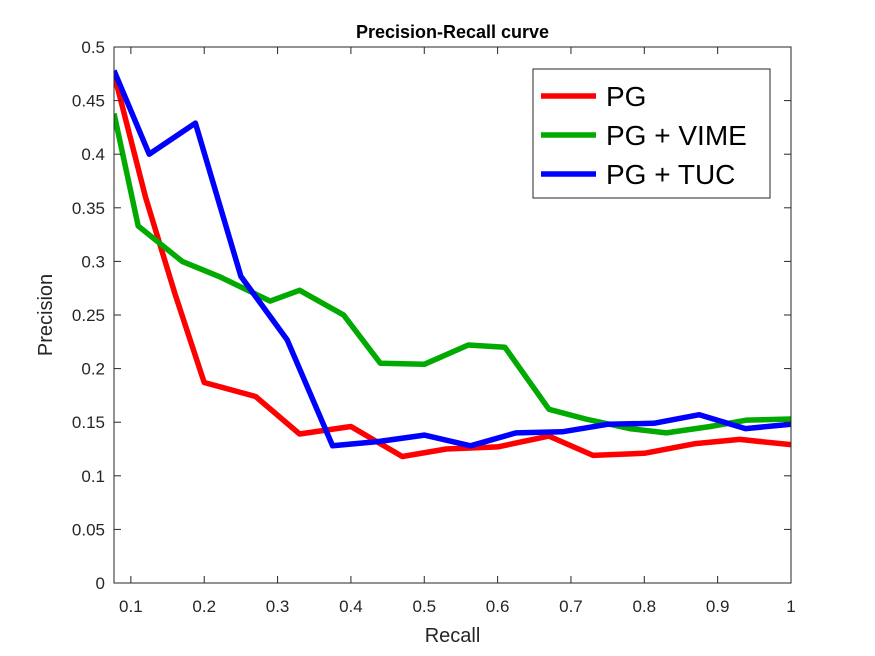 The width and height of the screenshot is (875, 656). What do you see at coordinates (88, 208) in the screenshot?
I see `y-tick-label: 0.35` at bounding box center [88, 208].